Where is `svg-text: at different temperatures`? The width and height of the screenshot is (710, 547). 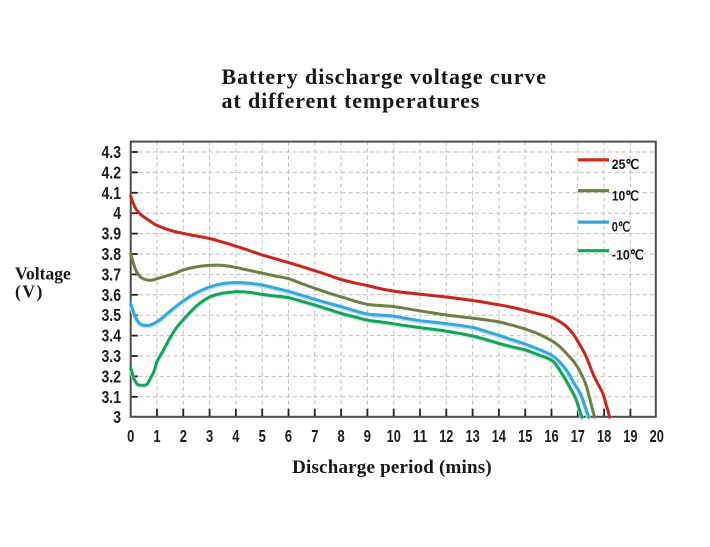
svg-text: at different temperatures is located at coordinates (351, 100).